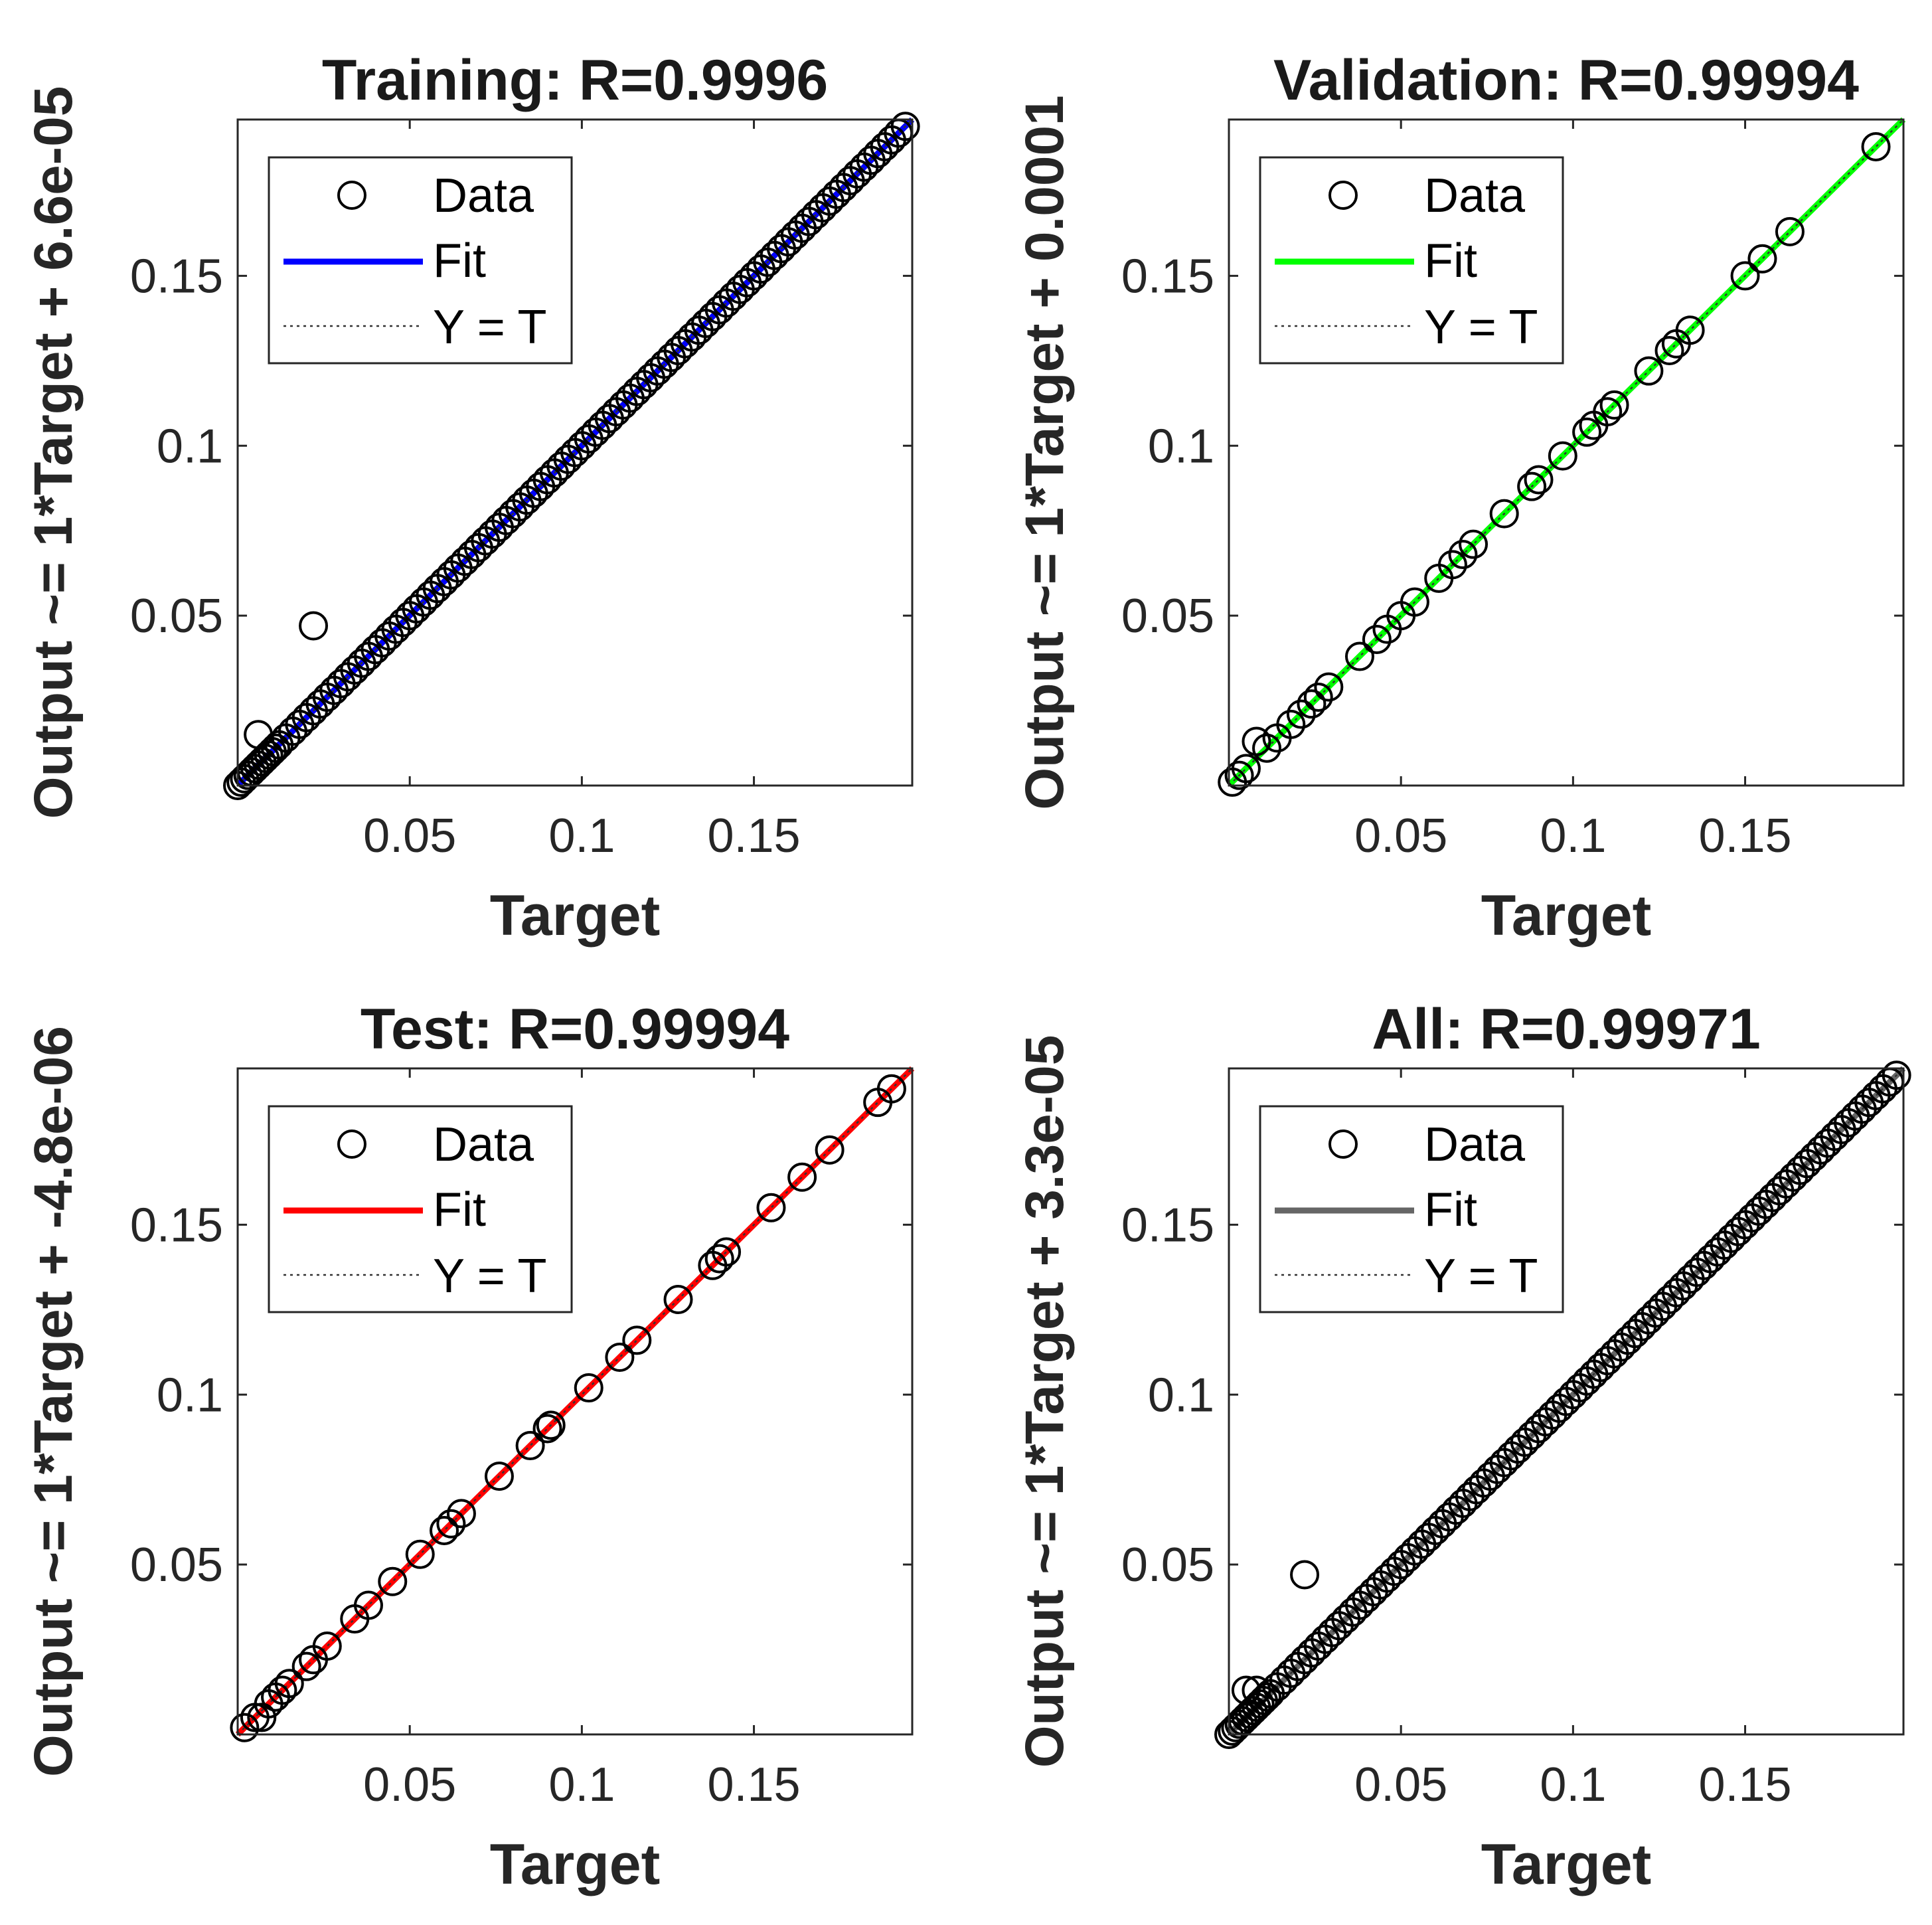  Describe the element at coordinates (575, 1029) in the screenshot. I see `chart-title: Test: R=0.99994` at that location.